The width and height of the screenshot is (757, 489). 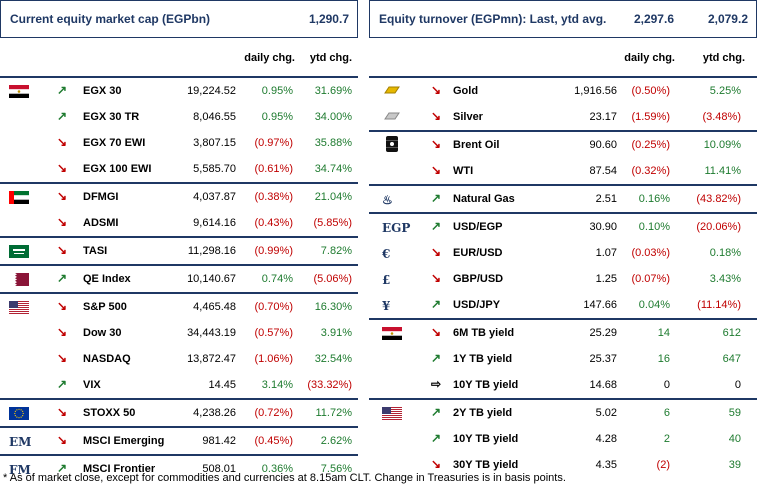 I want to click on instrument-name: Natural Gas, so click(x=484, y=199).